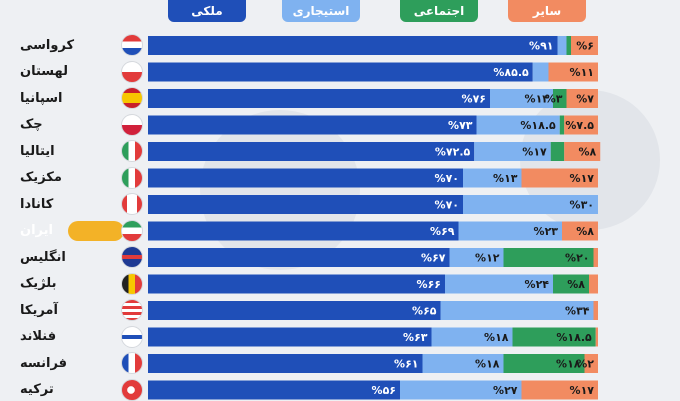 The width and height of the screenshot is (680, 401). I want to click on data-label: %۶, so click(585, 46).